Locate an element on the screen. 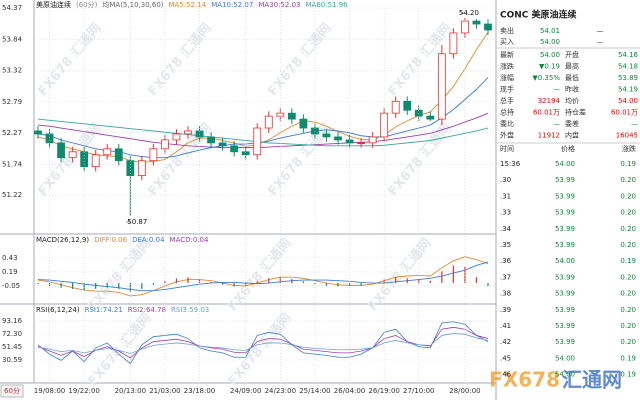  quote-value: ▼0.19 is located at coordinates (549, 67).